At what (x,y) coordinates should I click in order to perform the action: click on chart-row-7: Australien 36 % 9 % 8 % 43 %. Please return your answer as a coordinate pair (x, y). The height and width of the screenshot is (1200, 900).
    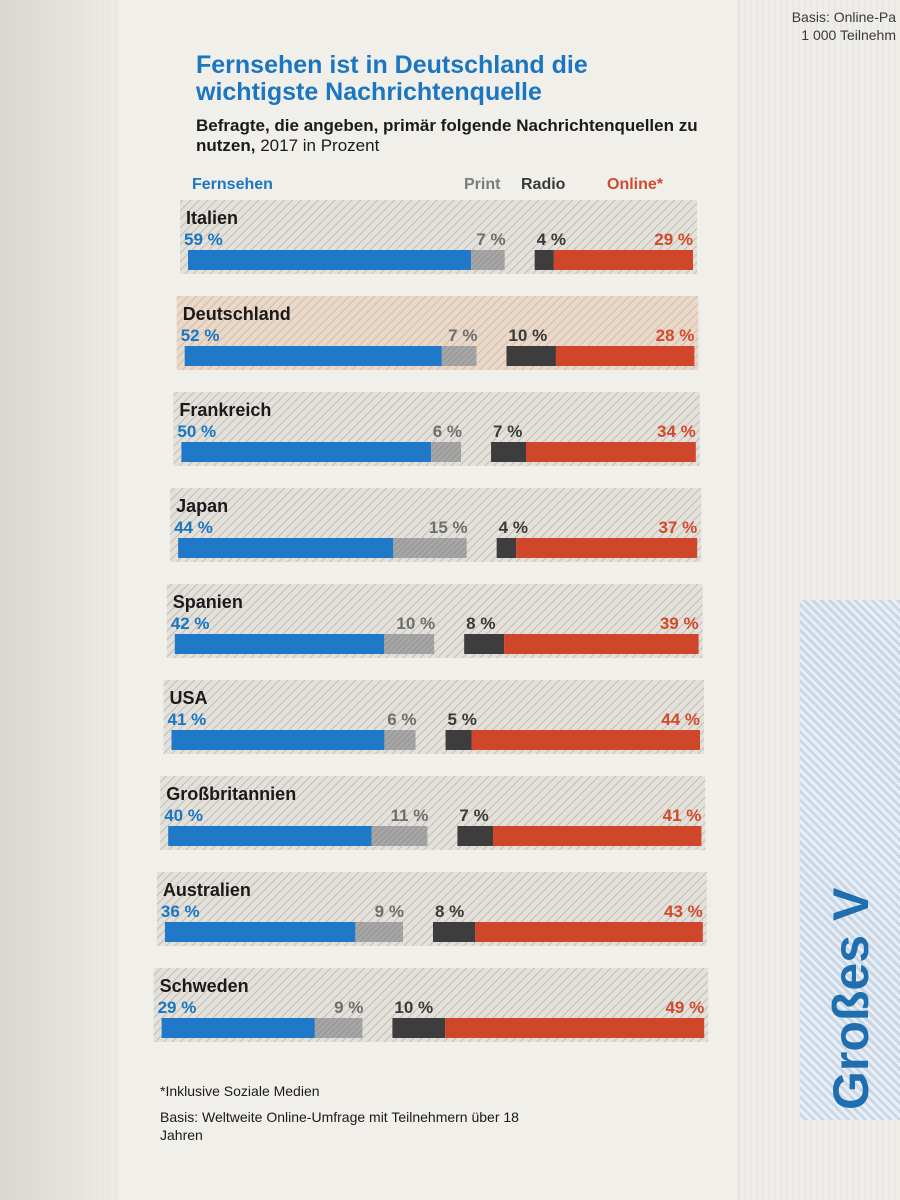
    Looking at the image, I should click on (431, 909).